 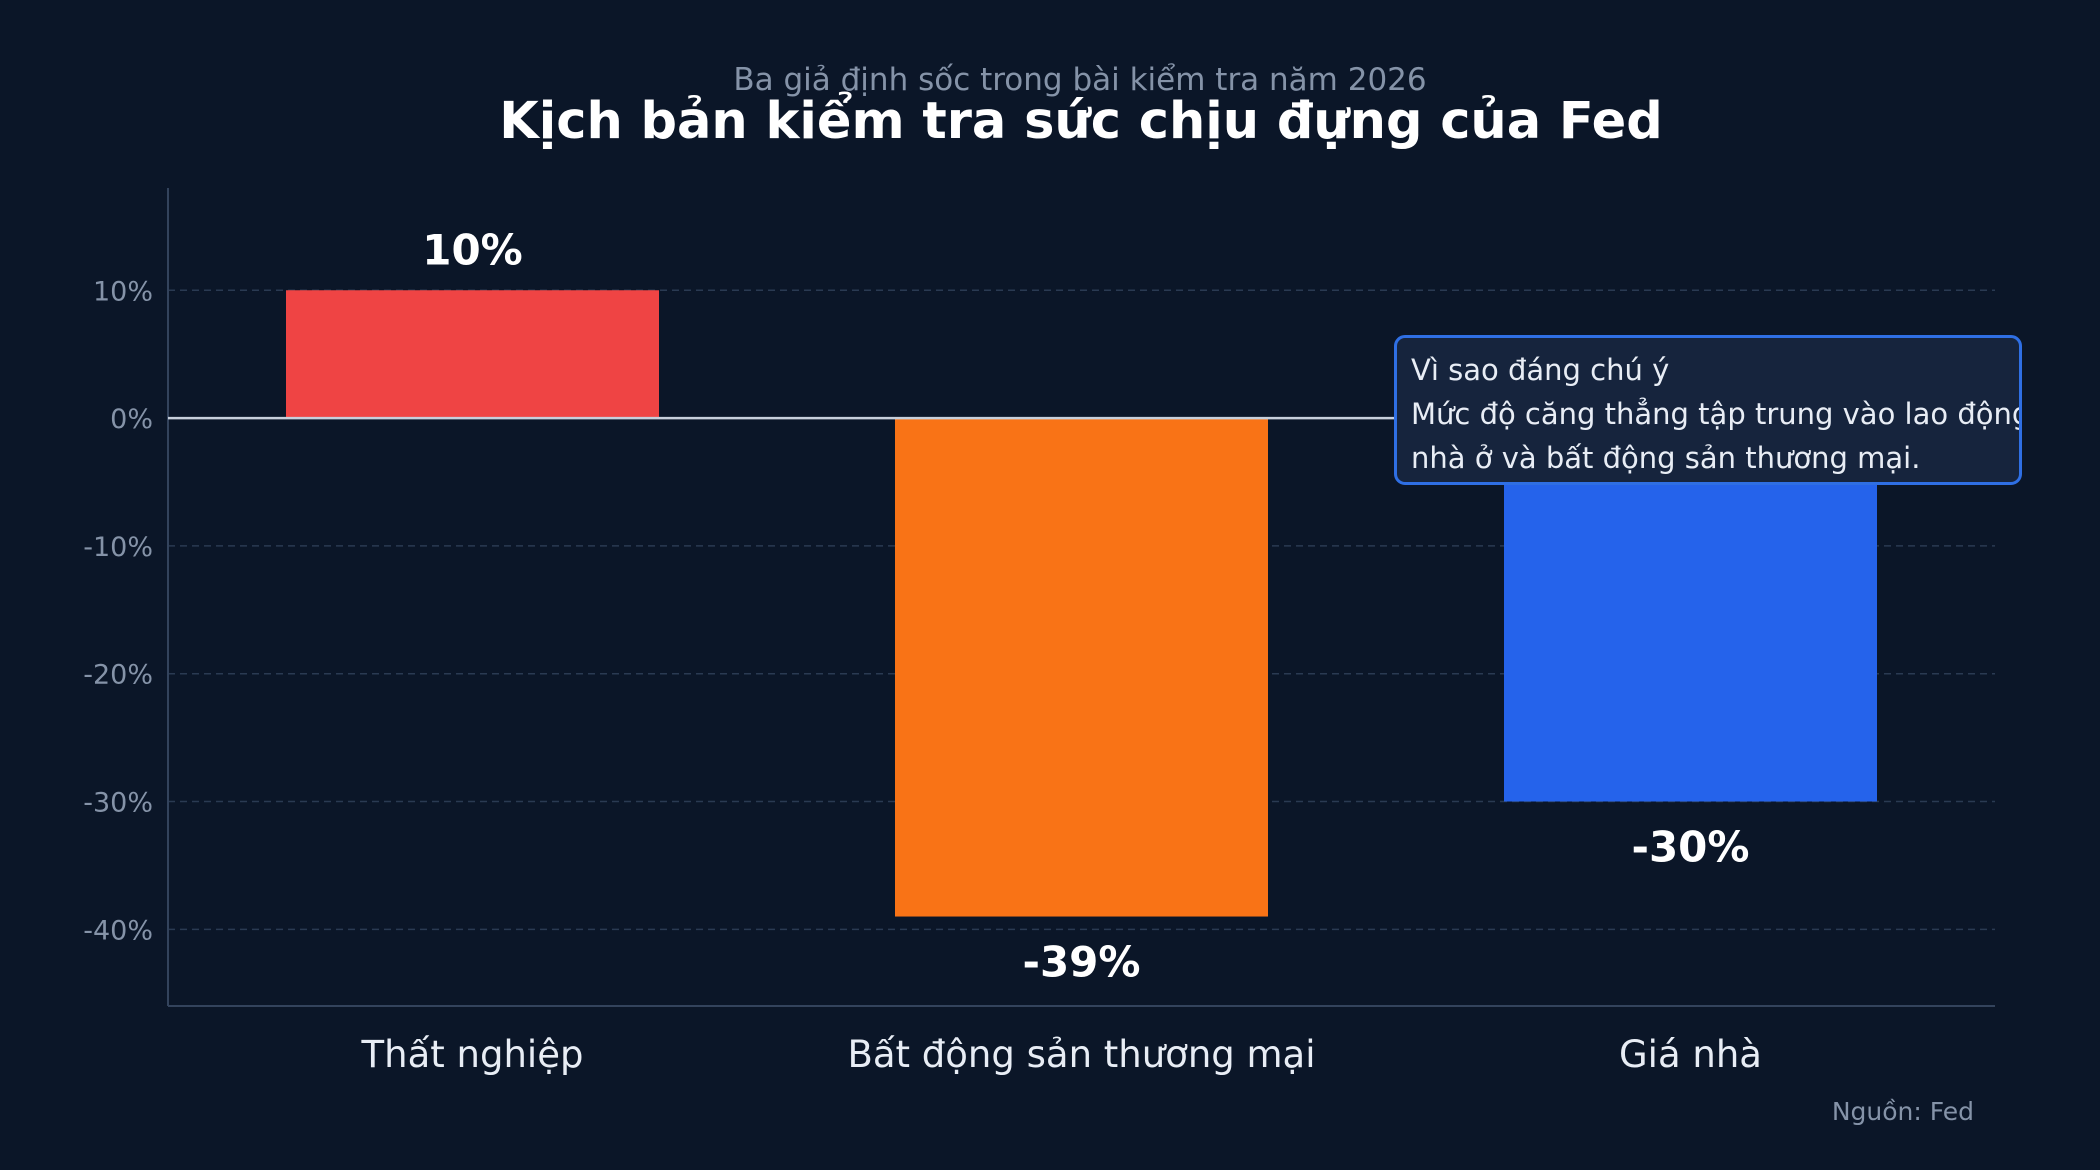 I want to click on x-category-label: Bất động sản thương mại, so click(x=1081, y=1054).